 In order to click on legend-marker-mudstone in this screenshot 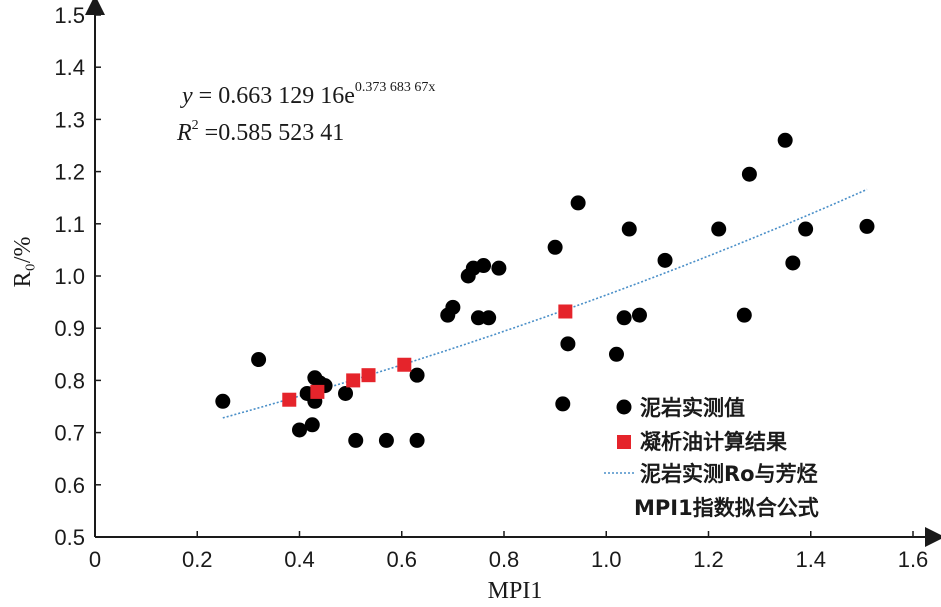, I will do `click(624, 407)`.